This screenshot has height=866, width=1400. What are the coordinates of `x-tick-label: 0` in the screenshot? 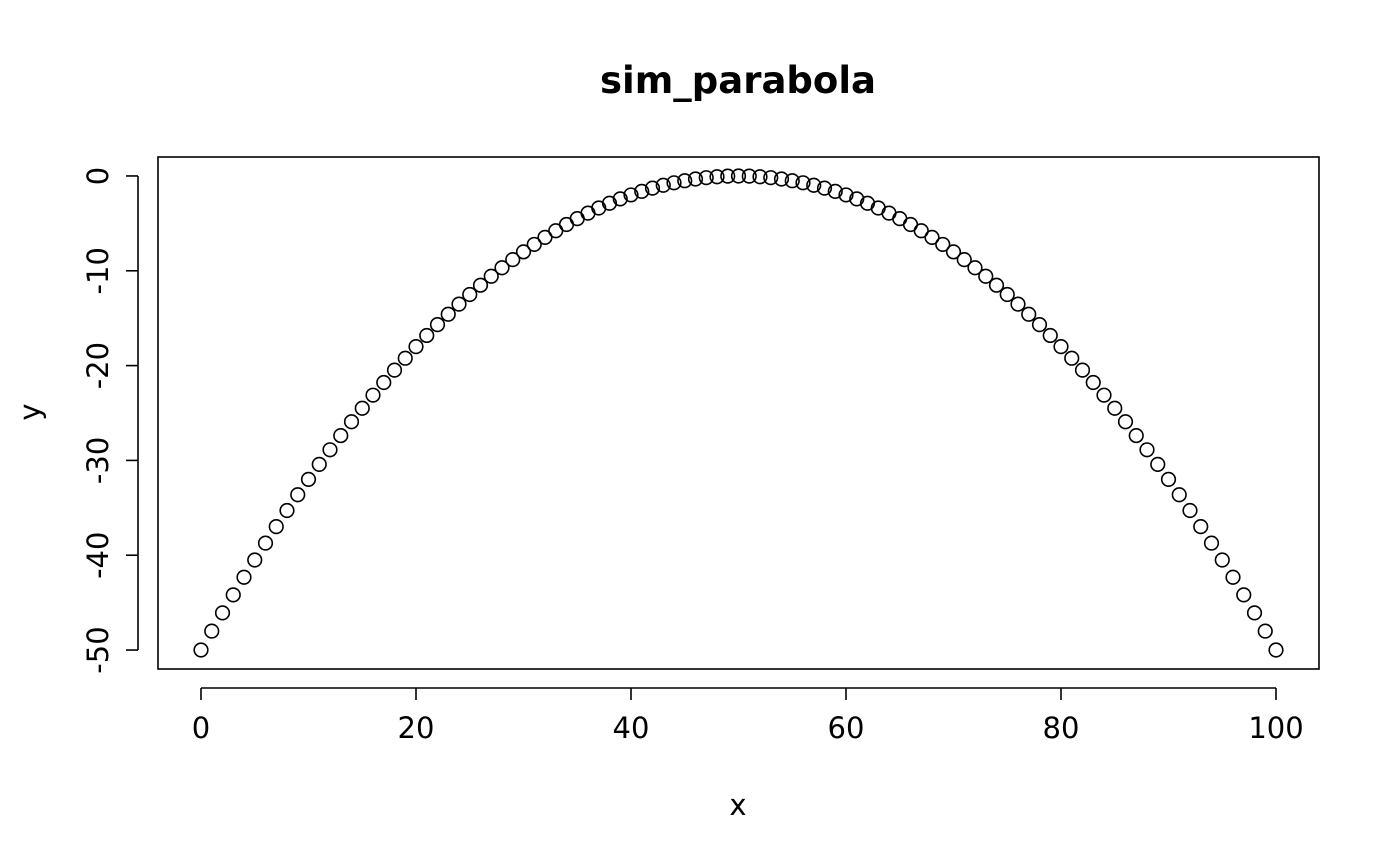 It's located at (201, 728).